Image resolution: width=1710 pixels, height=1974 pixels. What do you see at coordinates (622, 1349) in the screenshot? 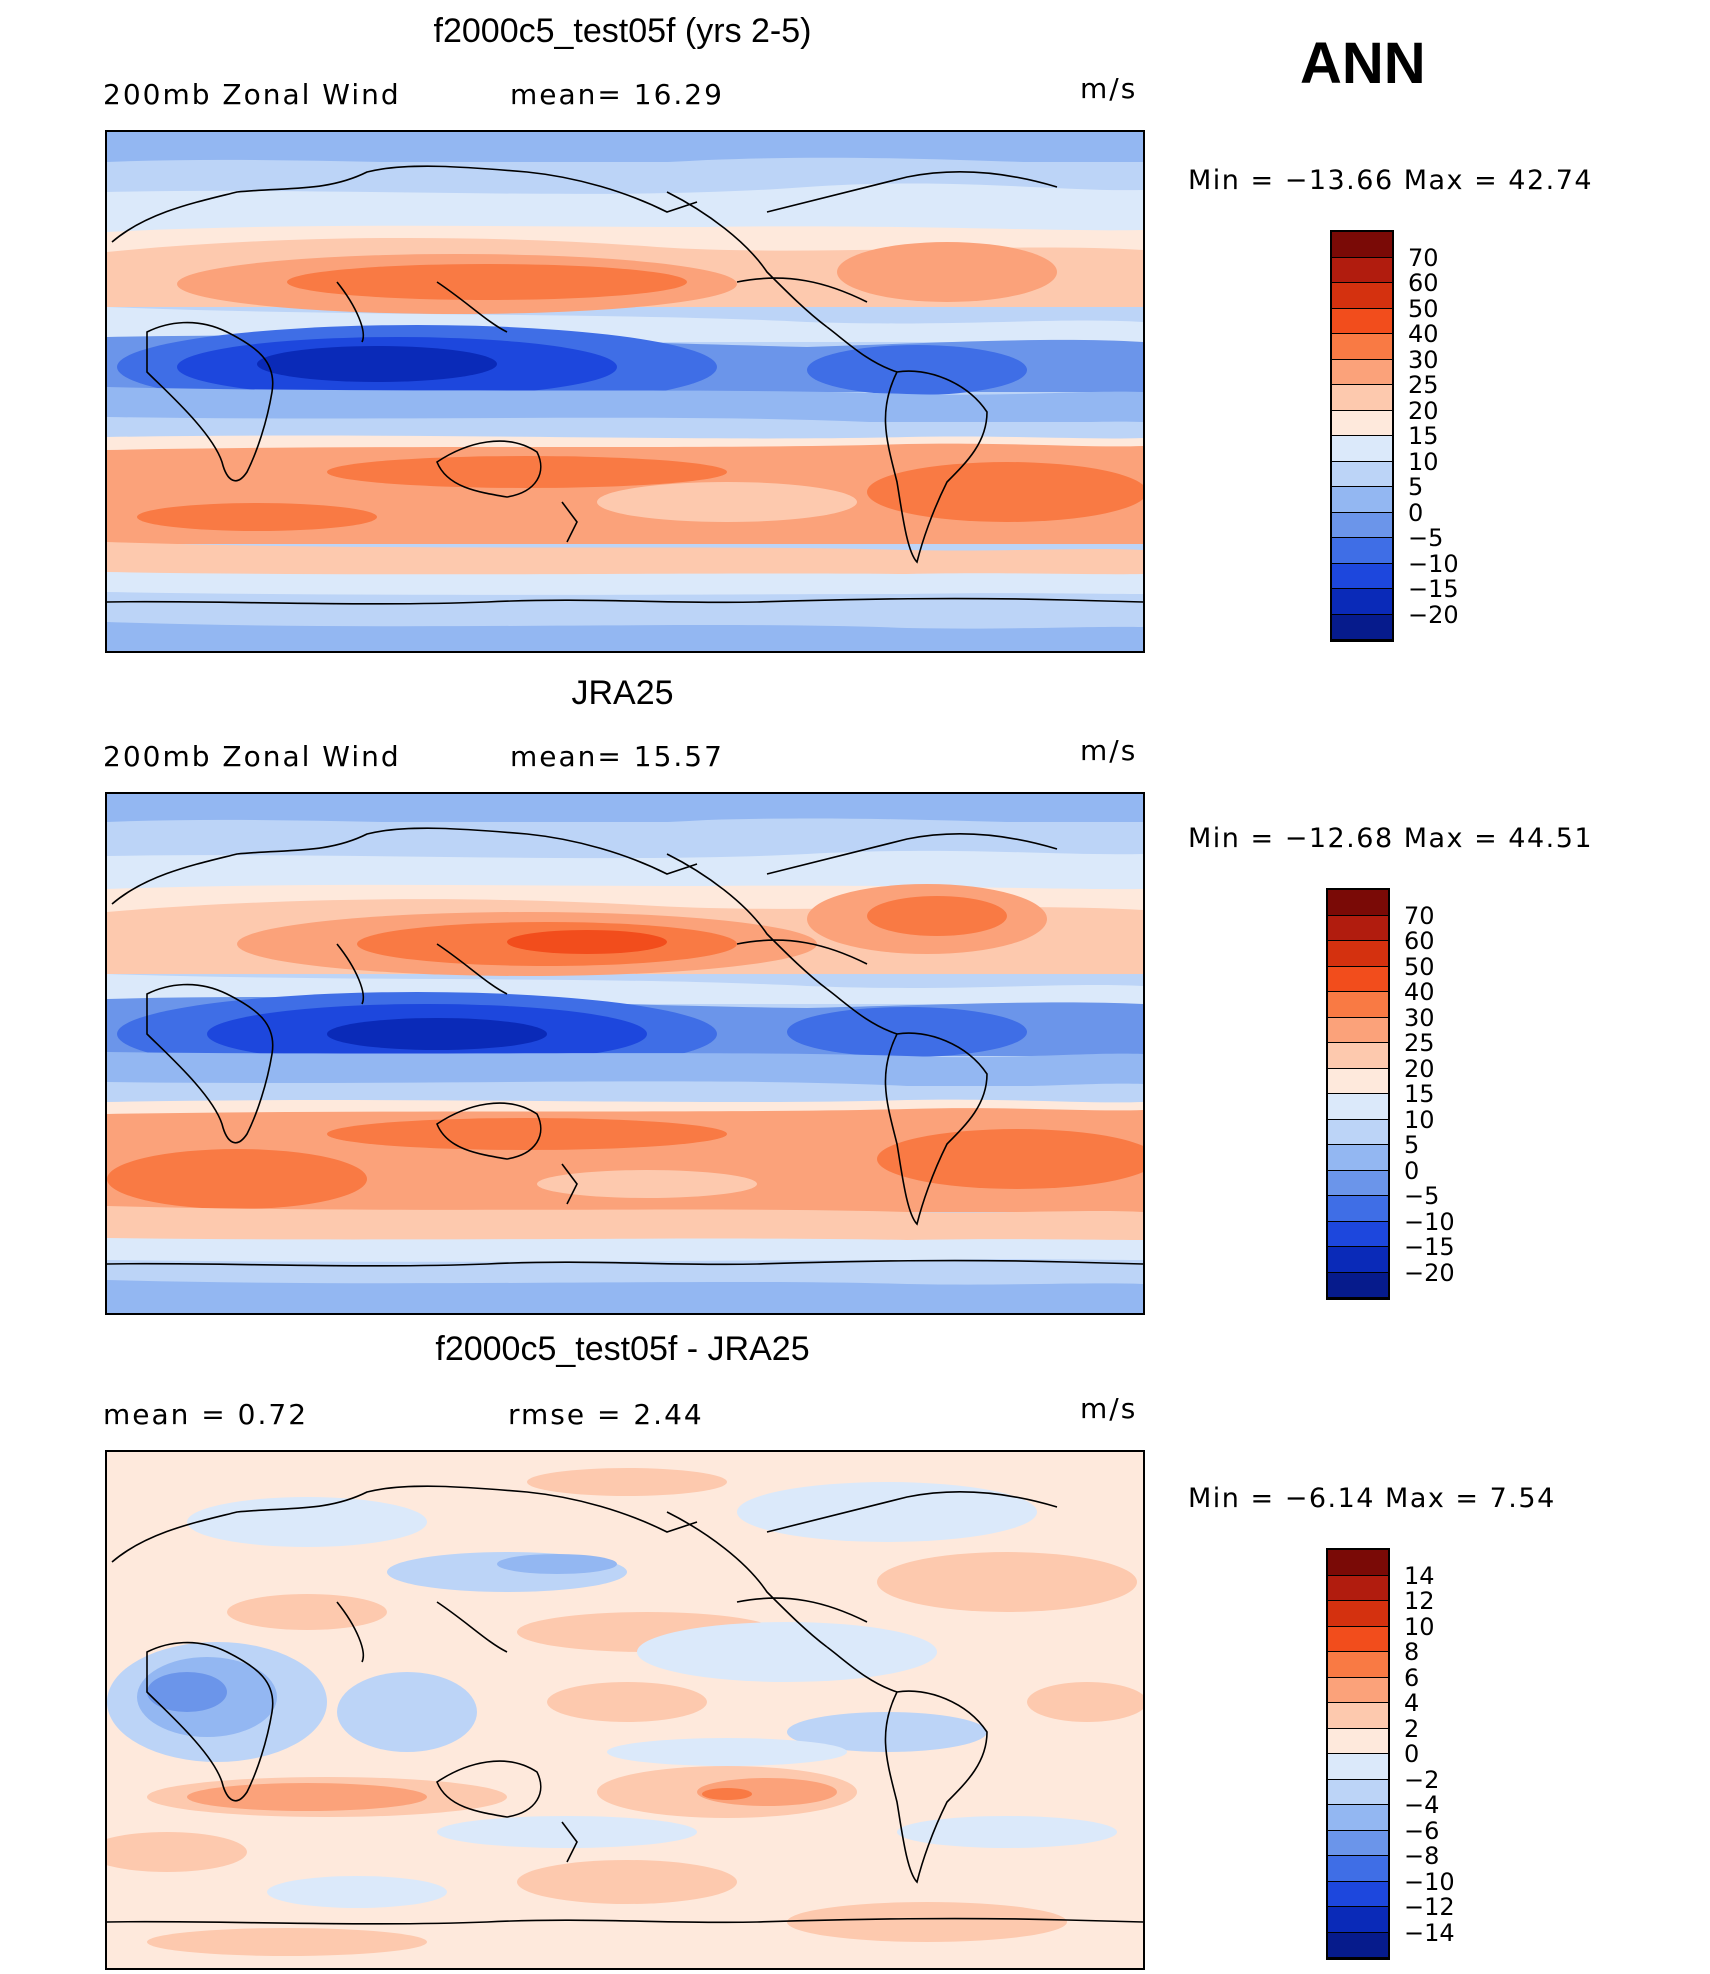
I see `panel-3-title: f2000c5_test05f - JRA25` at bounding box center [622, 1349].